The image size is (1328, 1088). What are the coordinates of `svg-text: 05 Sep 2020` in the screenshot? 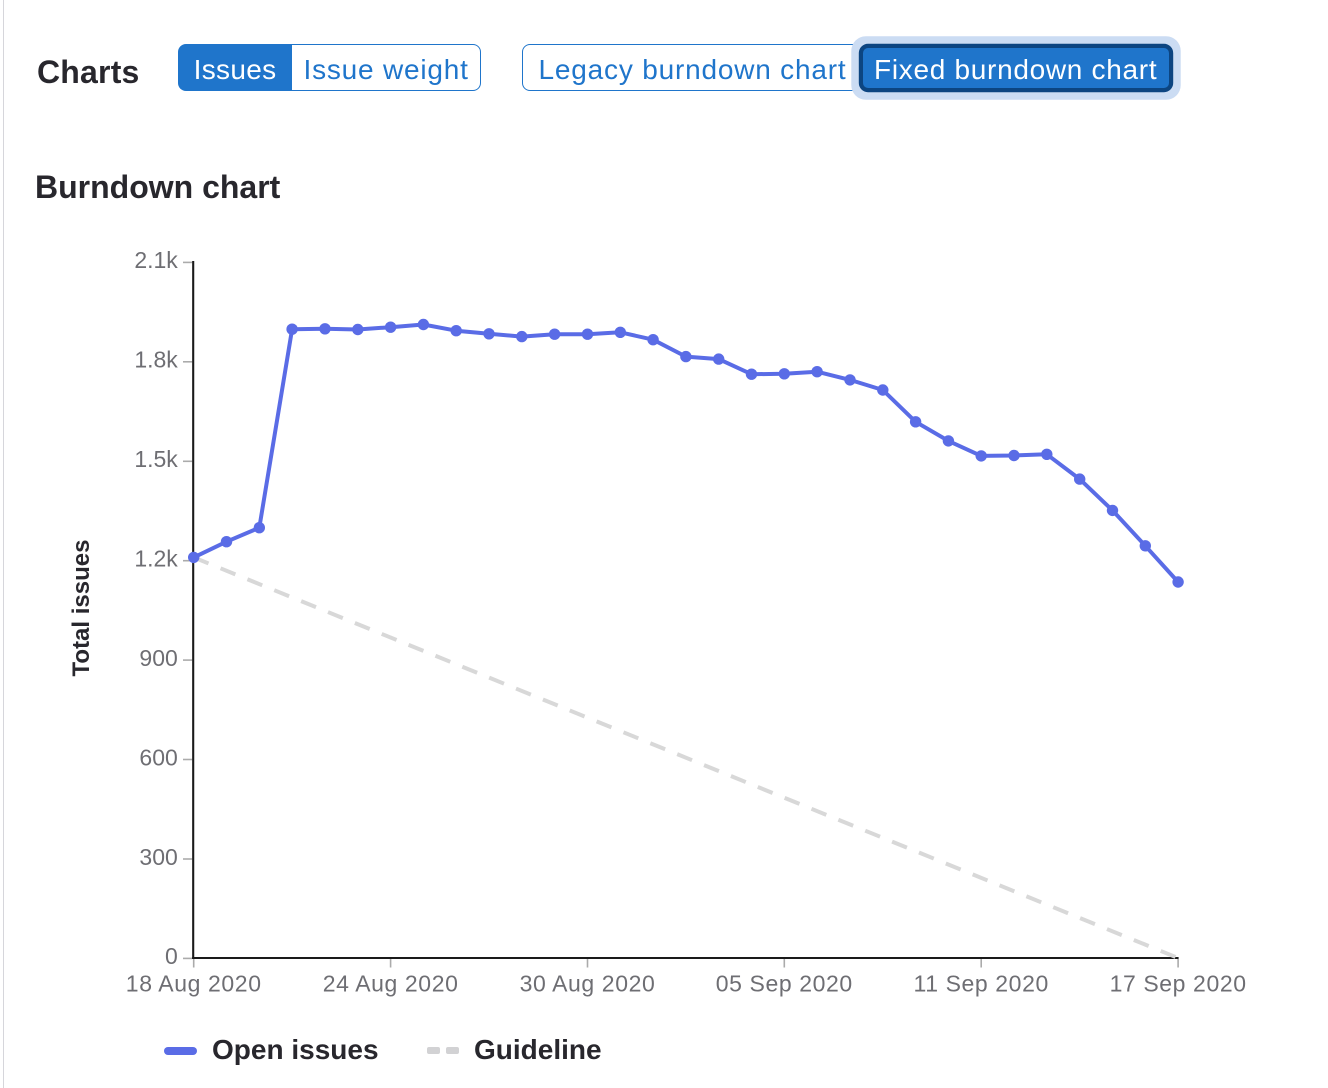 It's located at (784, 983).